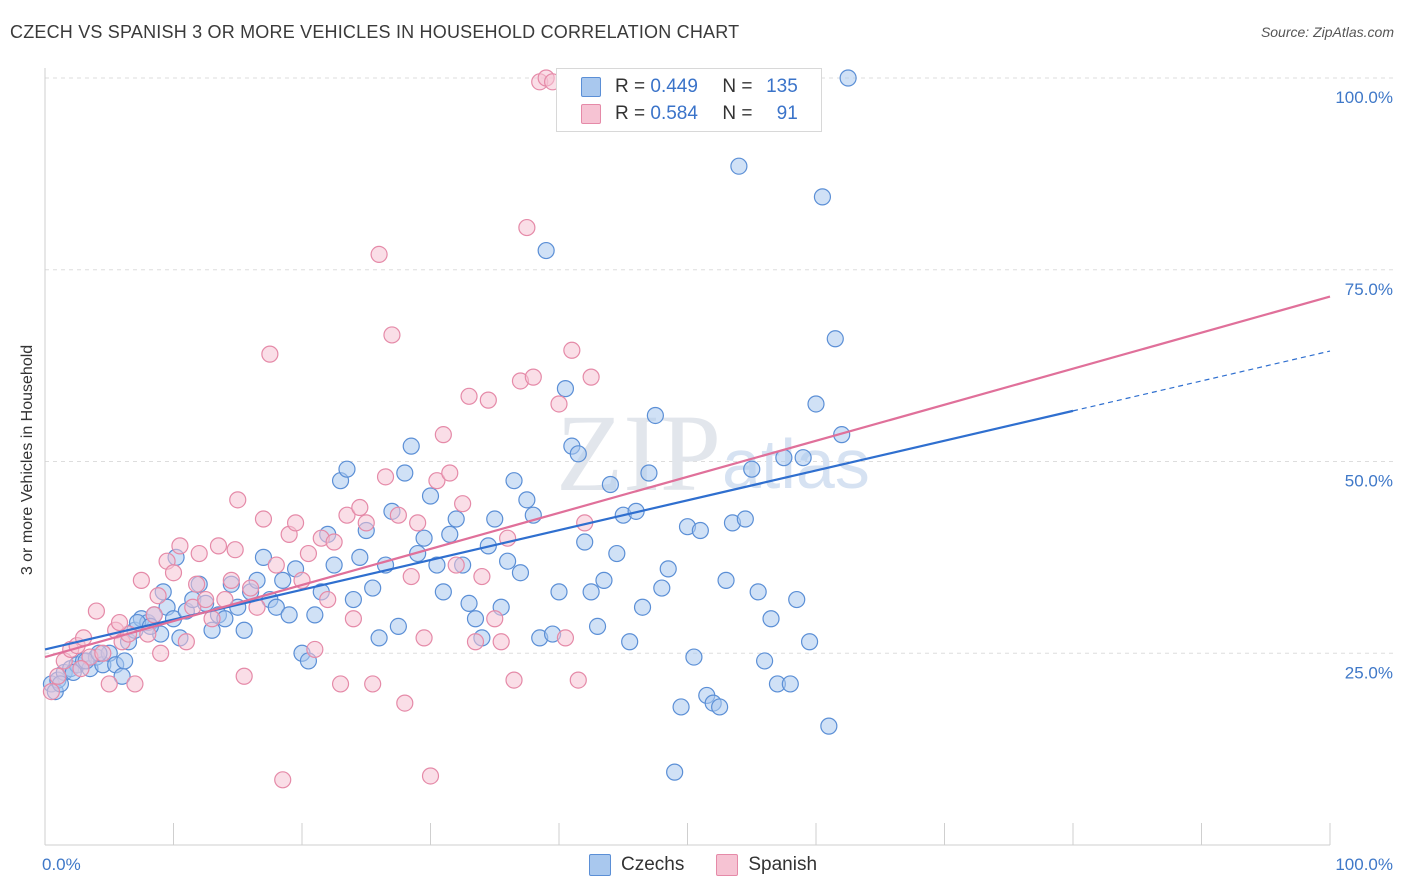 The width and height of the screenshot is (1406, 892). I want to click on legend-r-value-czechs: 0.449, so click(674, 86).